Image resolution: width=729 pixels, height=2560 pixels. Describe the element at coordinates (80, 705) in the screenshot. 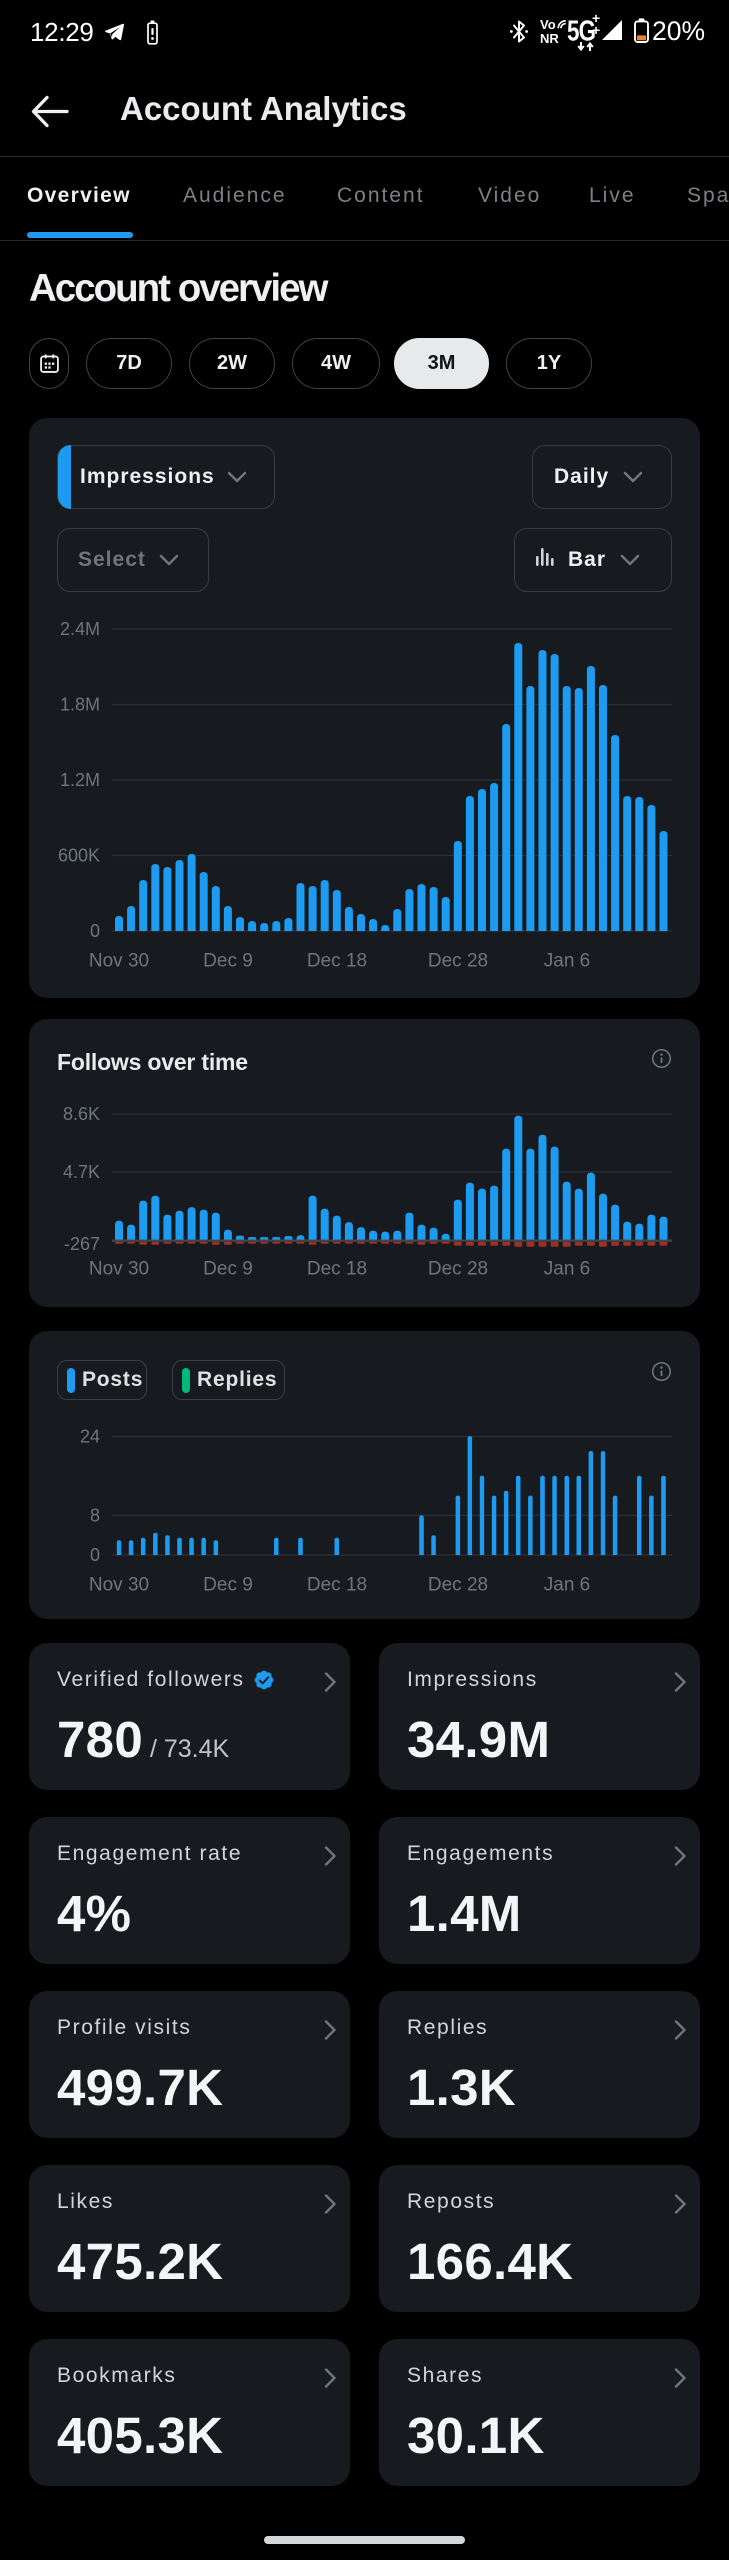

I see `svg-text: 1.8M` at that location.